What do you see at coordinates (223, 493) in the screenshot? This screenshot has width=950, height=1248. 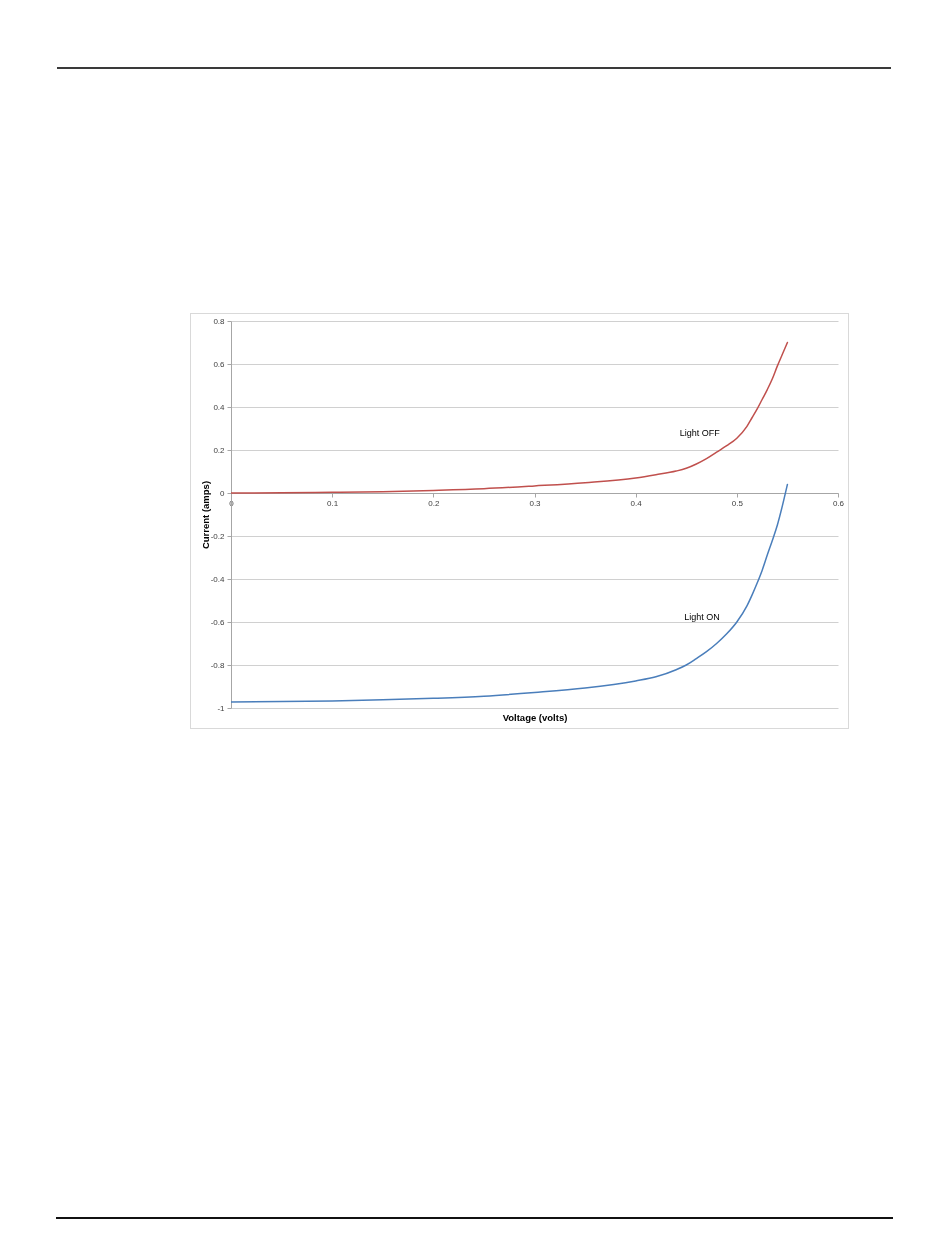 I see `y-tick-label: 0` at bounding box center [223, 493].